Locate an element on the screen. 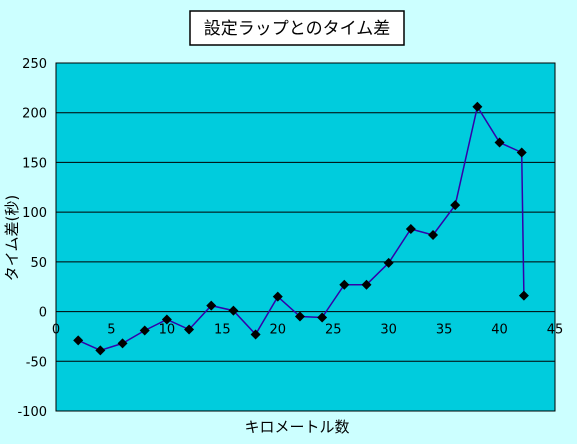 The image size is (577, 444). x-tick-label: 30 is located at coordinates (388, 330).